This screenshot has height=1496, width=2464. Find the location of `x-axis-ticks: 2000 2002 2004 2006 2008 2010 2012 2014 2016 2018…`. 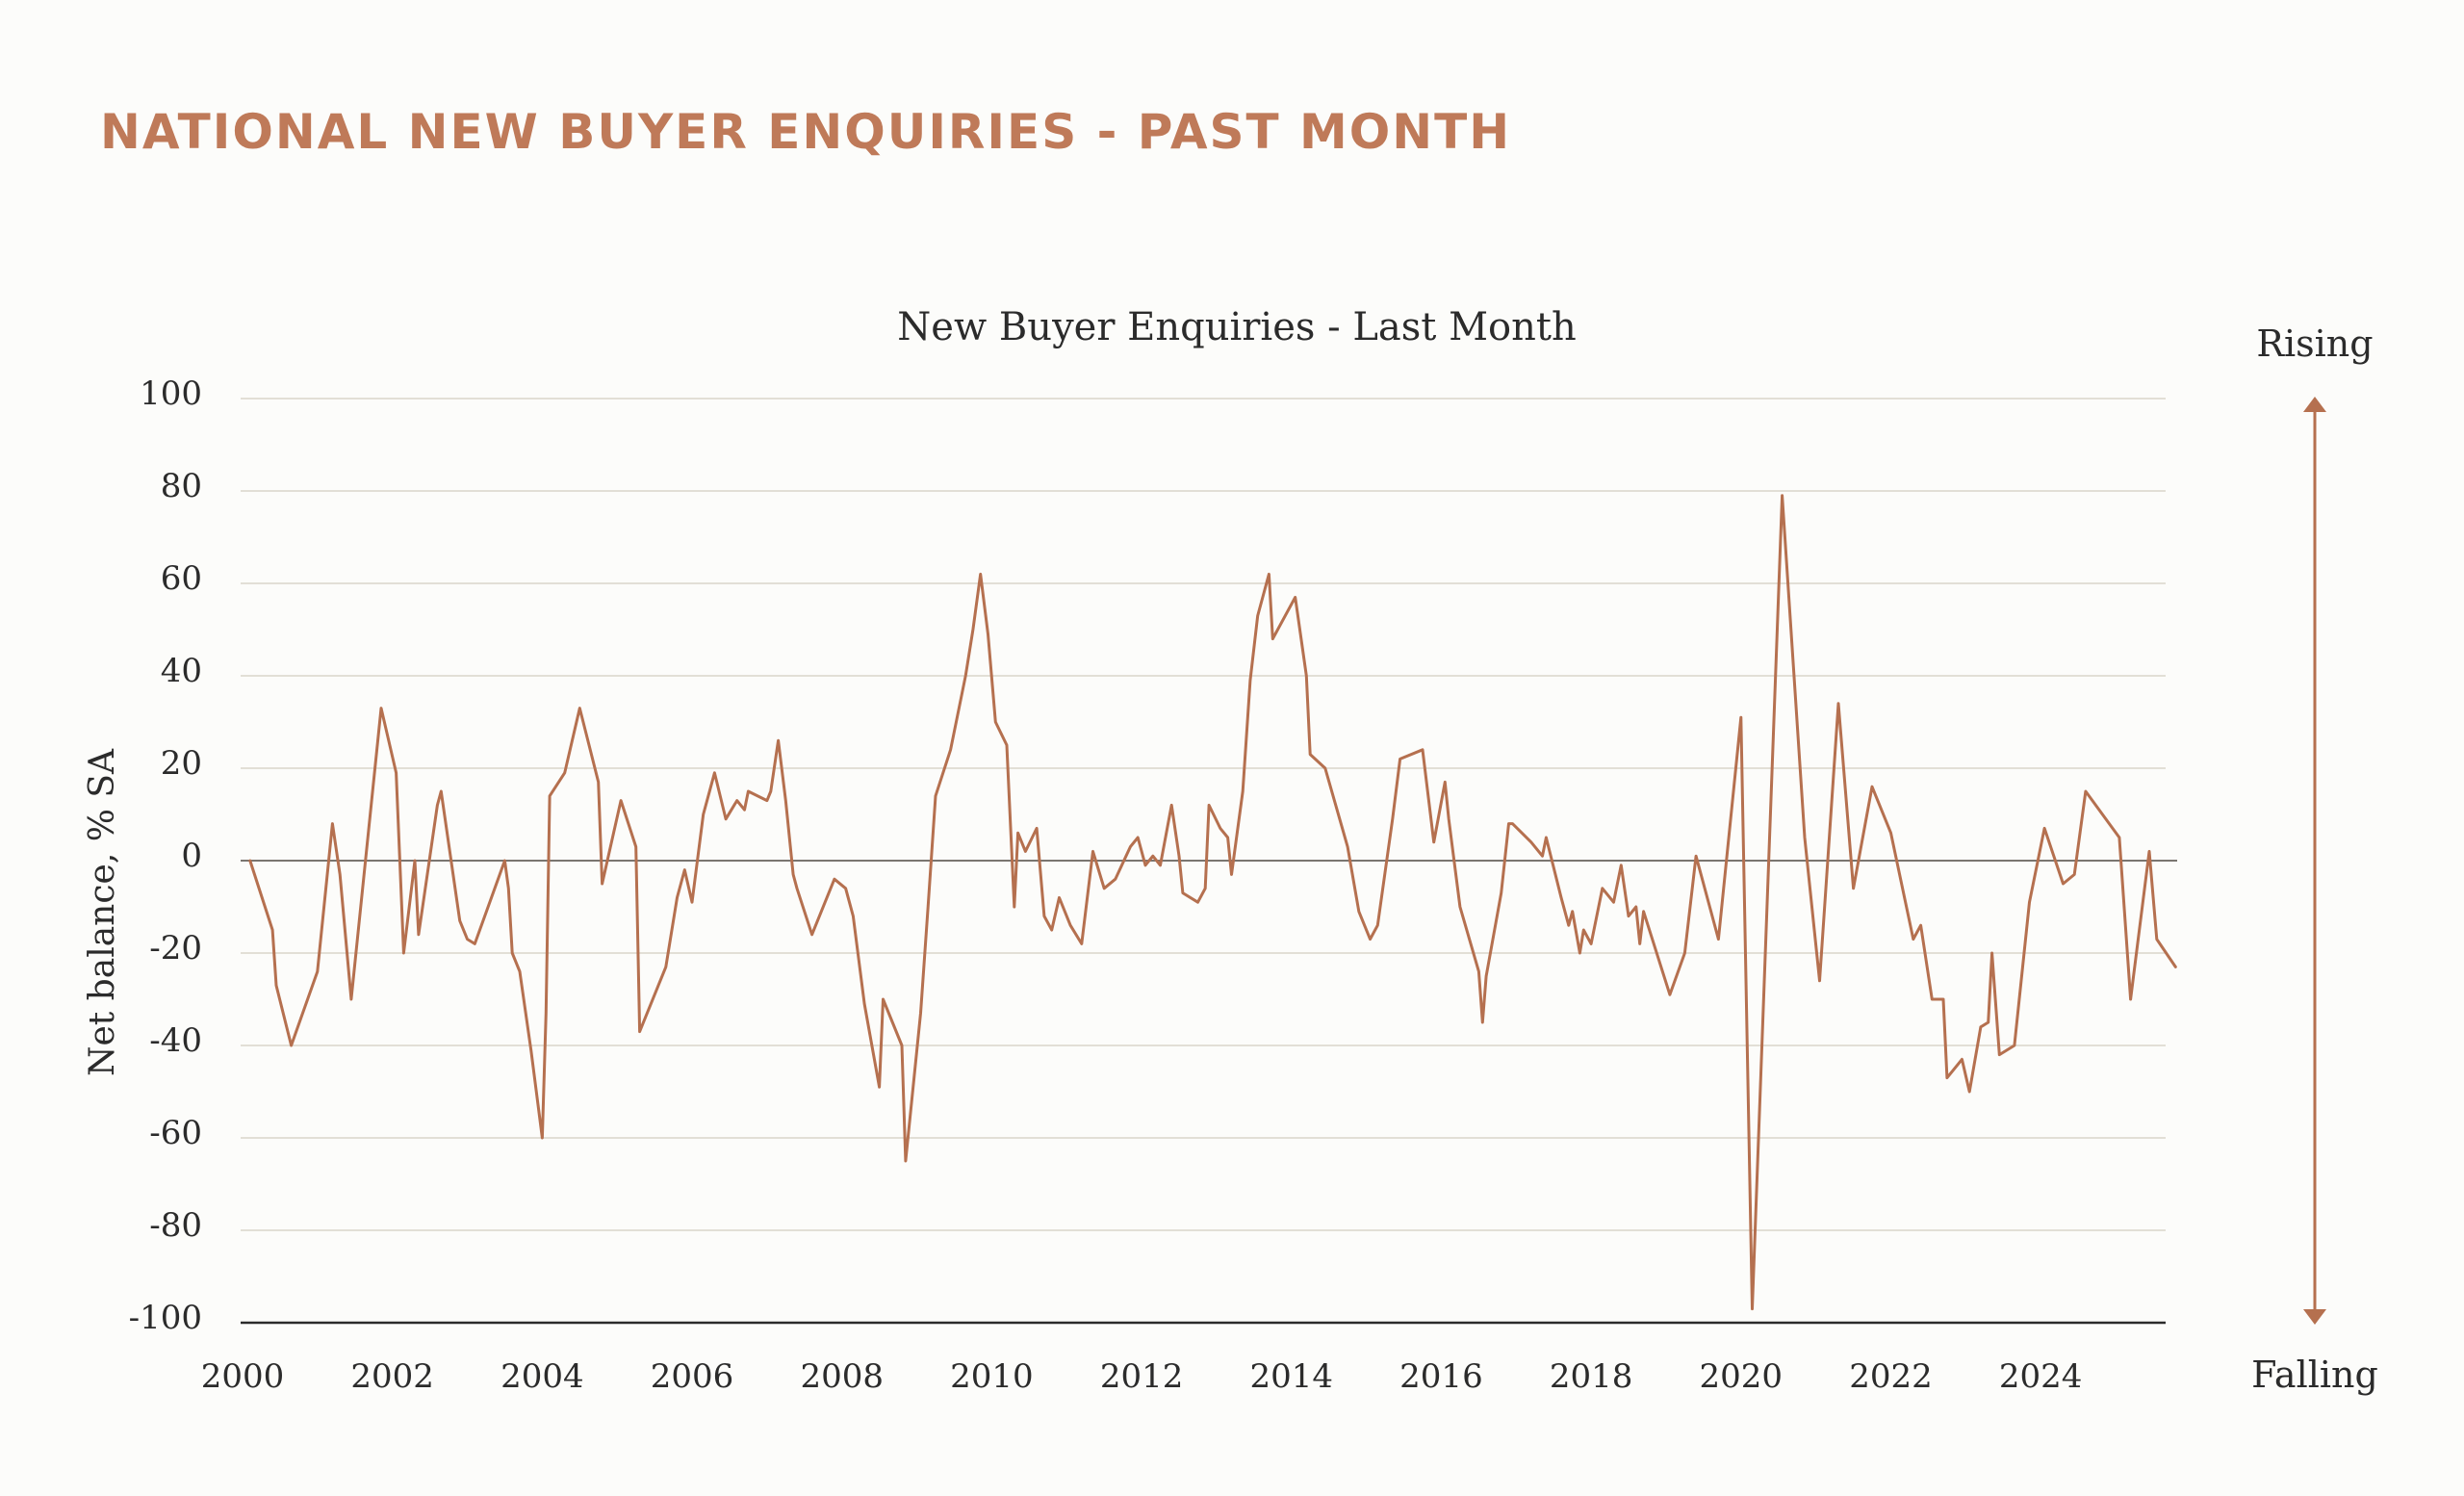

x-axis-ticks: 2000 2002 2004 2006 2008 2010 2012 2014 2016 2018… is located at coordinates (1142, 1376).